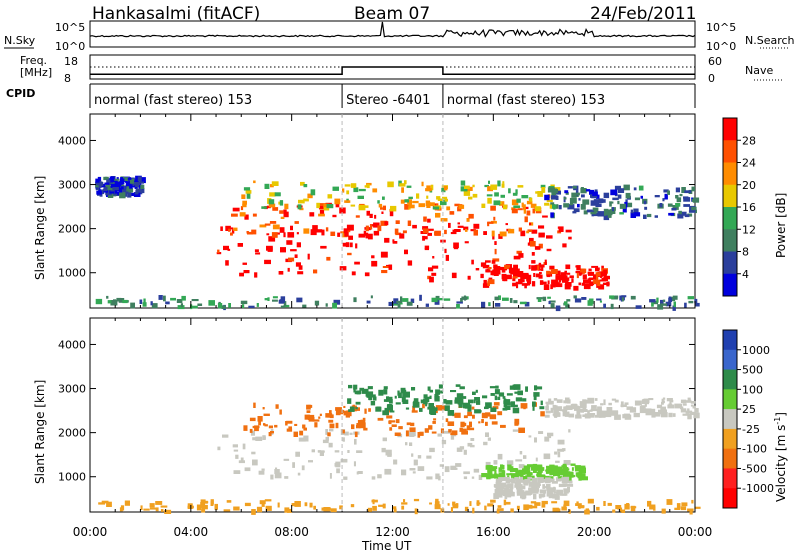  Describe the element at coordinates (730, 263) in the screenshot. I see `power-colorbar-cell` at that location.